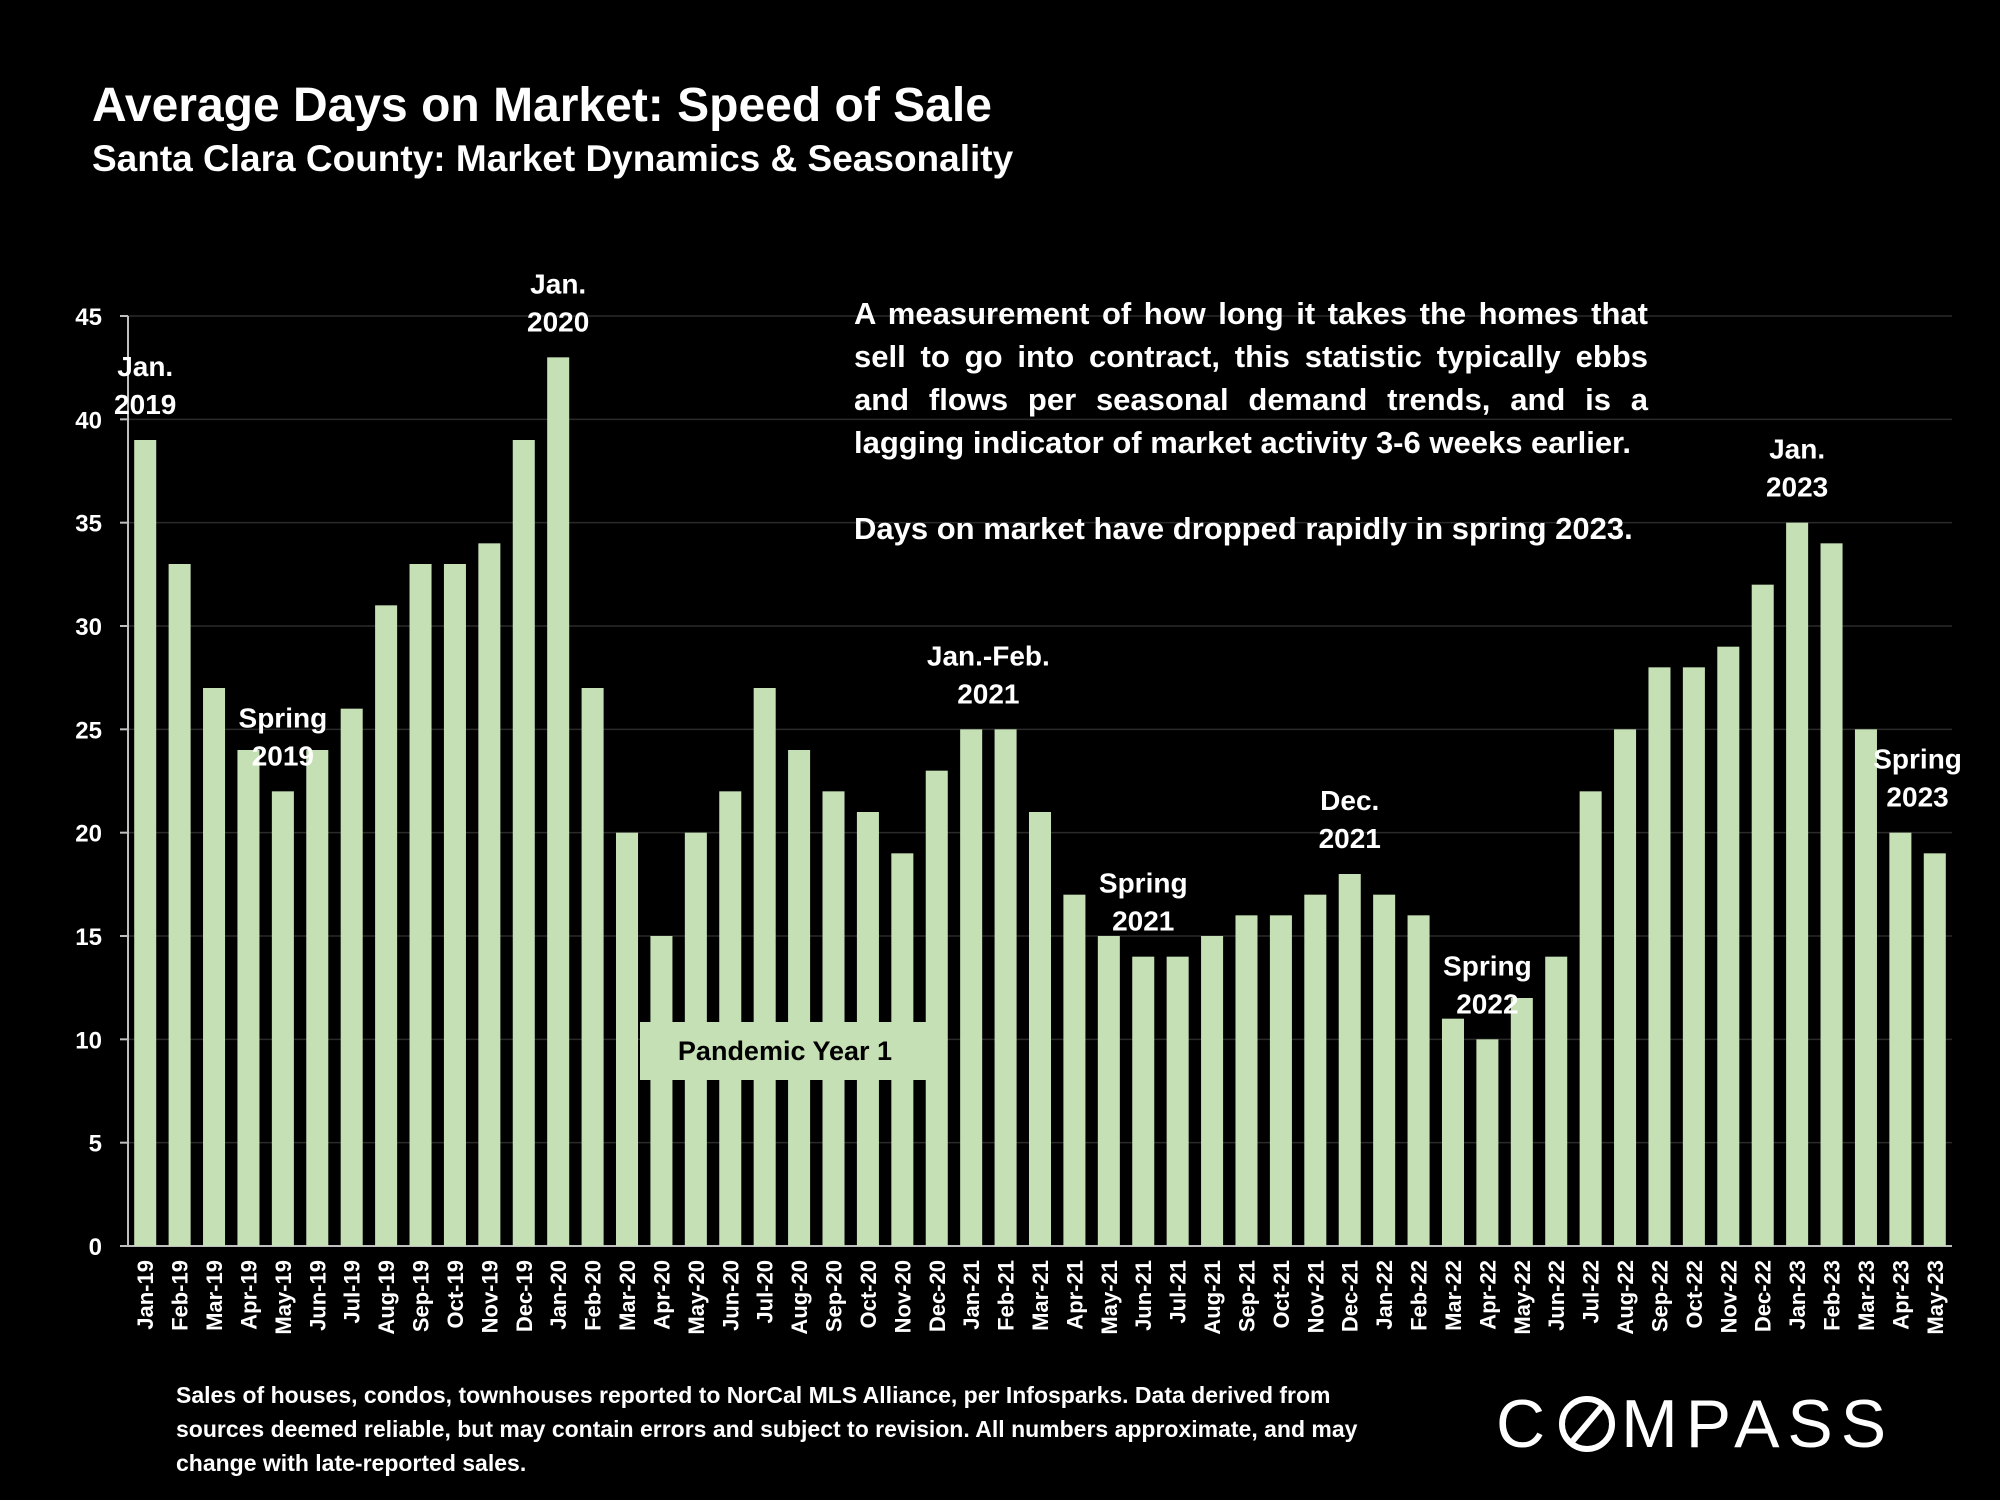  I want to click on x-tick-label: Mar-19, so click(214, 1295).